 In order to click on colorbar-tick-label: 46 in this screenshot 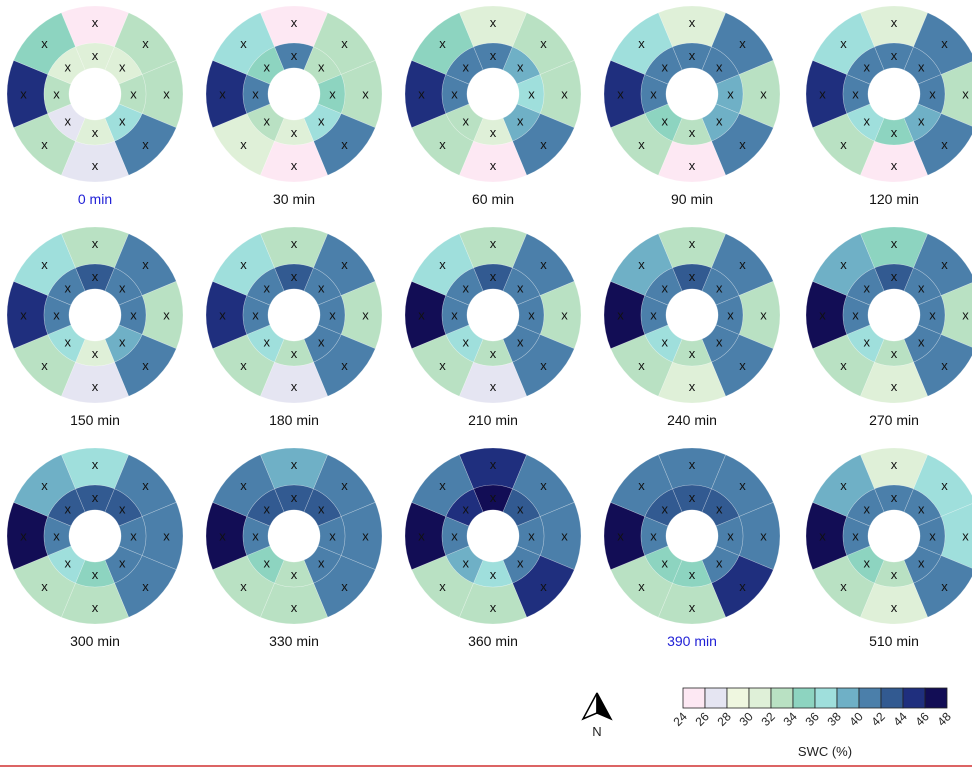, I will do `click(922, 719)`.